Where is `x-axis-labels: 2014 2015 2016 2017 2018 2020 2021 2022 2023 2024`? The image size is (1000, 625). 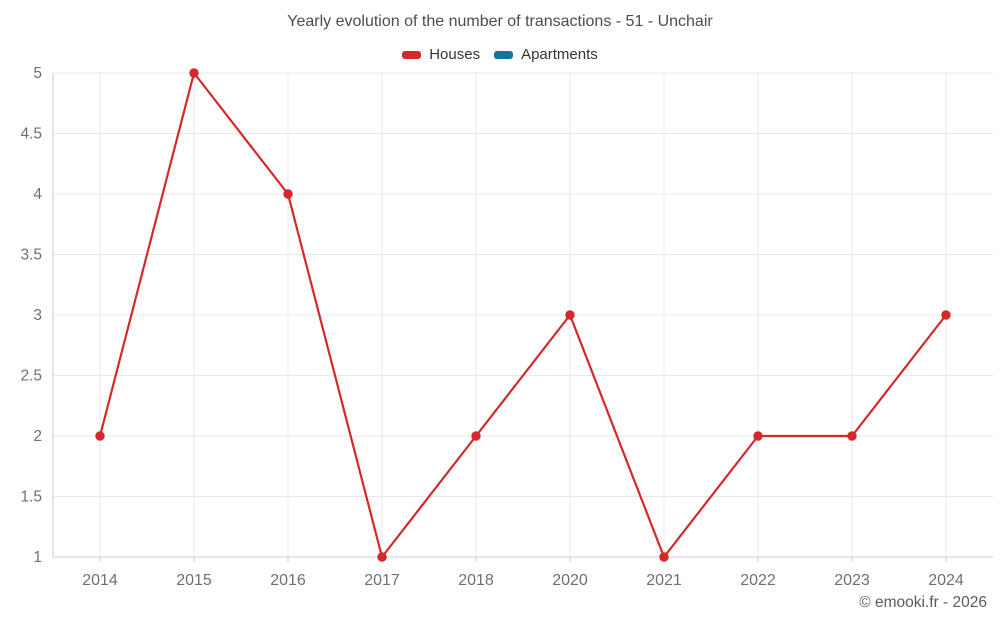 x-axis-labels: 2014 2015 2016 2017 2018 2020 2021 2022 2023 2024 is located at coordinates (523, 580).